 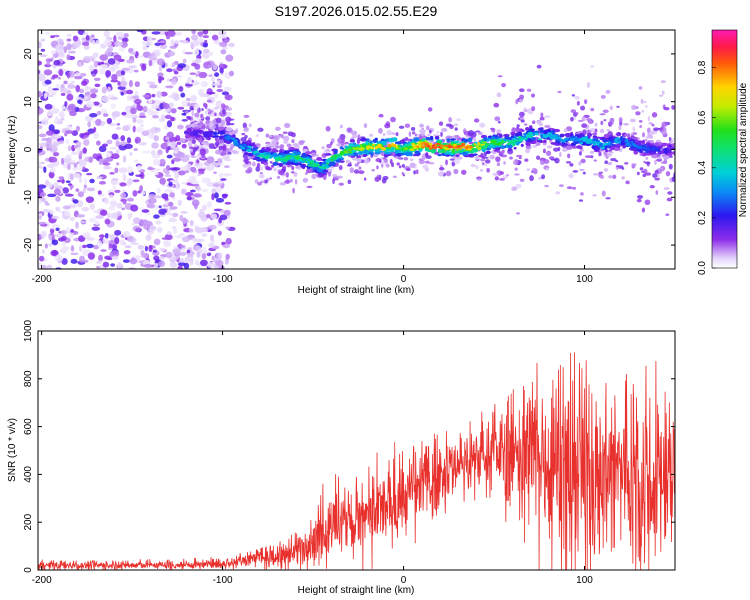 I want to click on snr-x-tick-label: -200, so click(x=42, y=580).